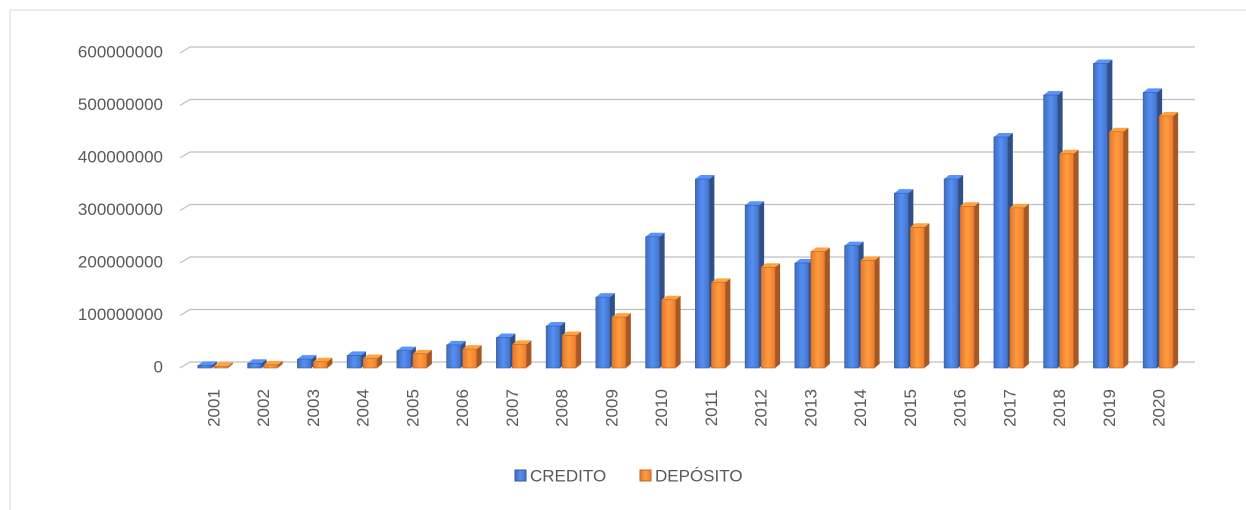  Describe the element at coordinates (120, 51) in the screenshot. I see `y-tick-label: 600000000` at that location.